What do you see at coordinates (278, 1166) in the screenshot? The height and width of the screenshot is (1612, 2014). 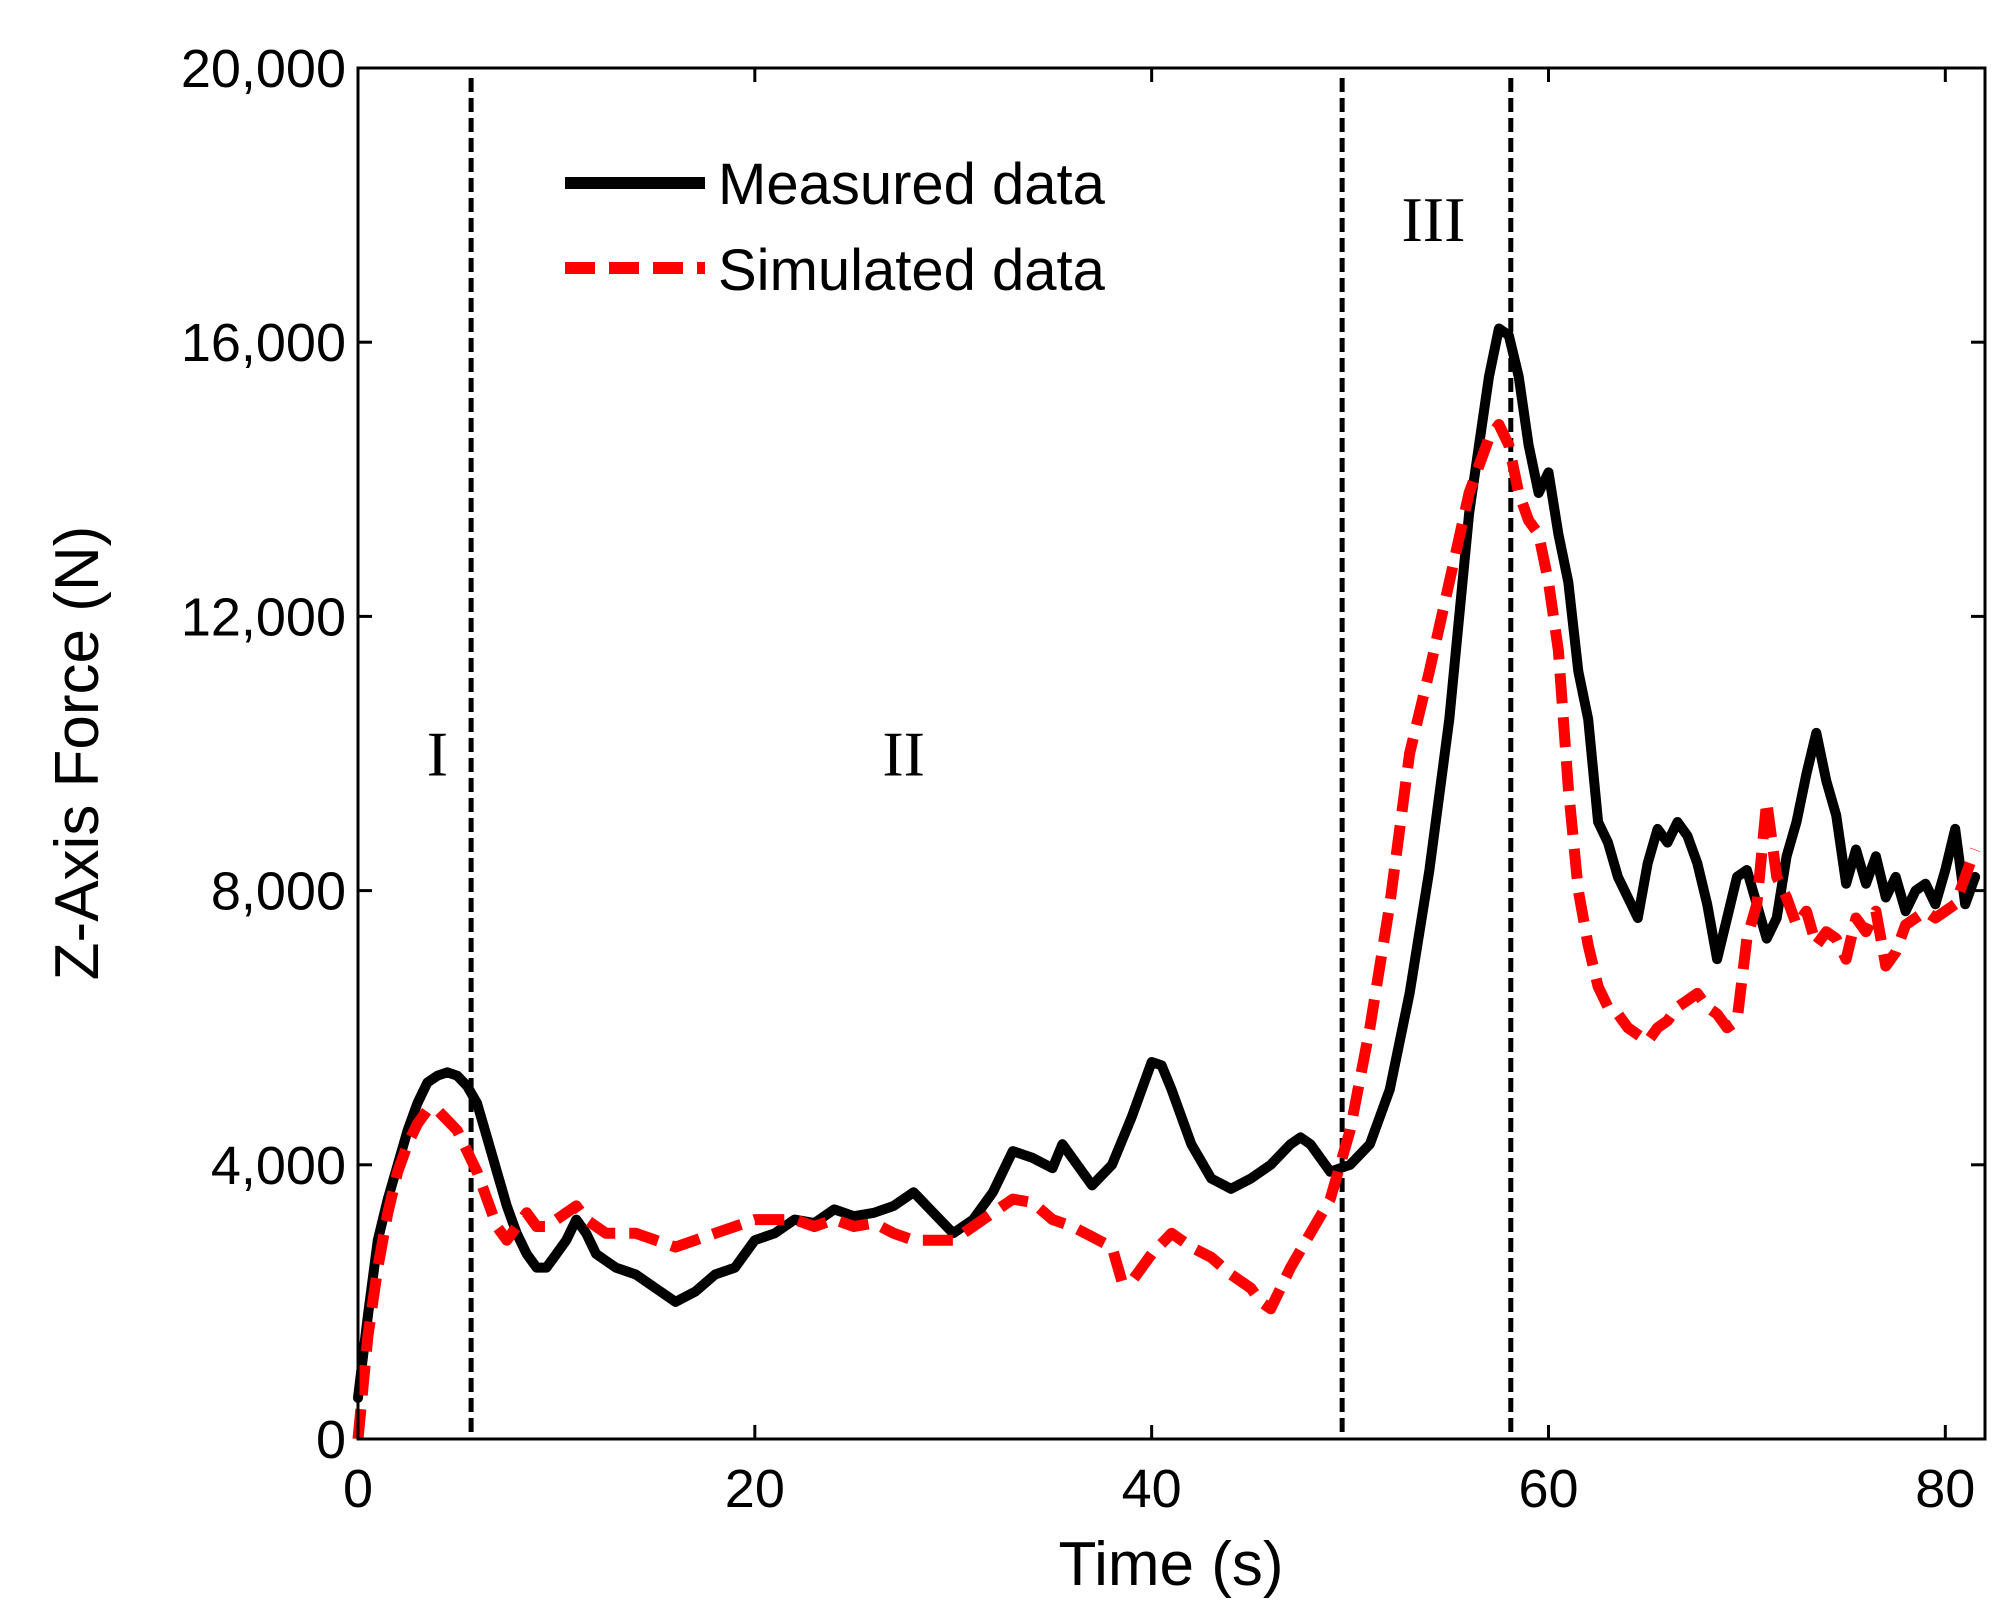 I see `y-tick-label: 4,000` at bounding box center [278, 1166].